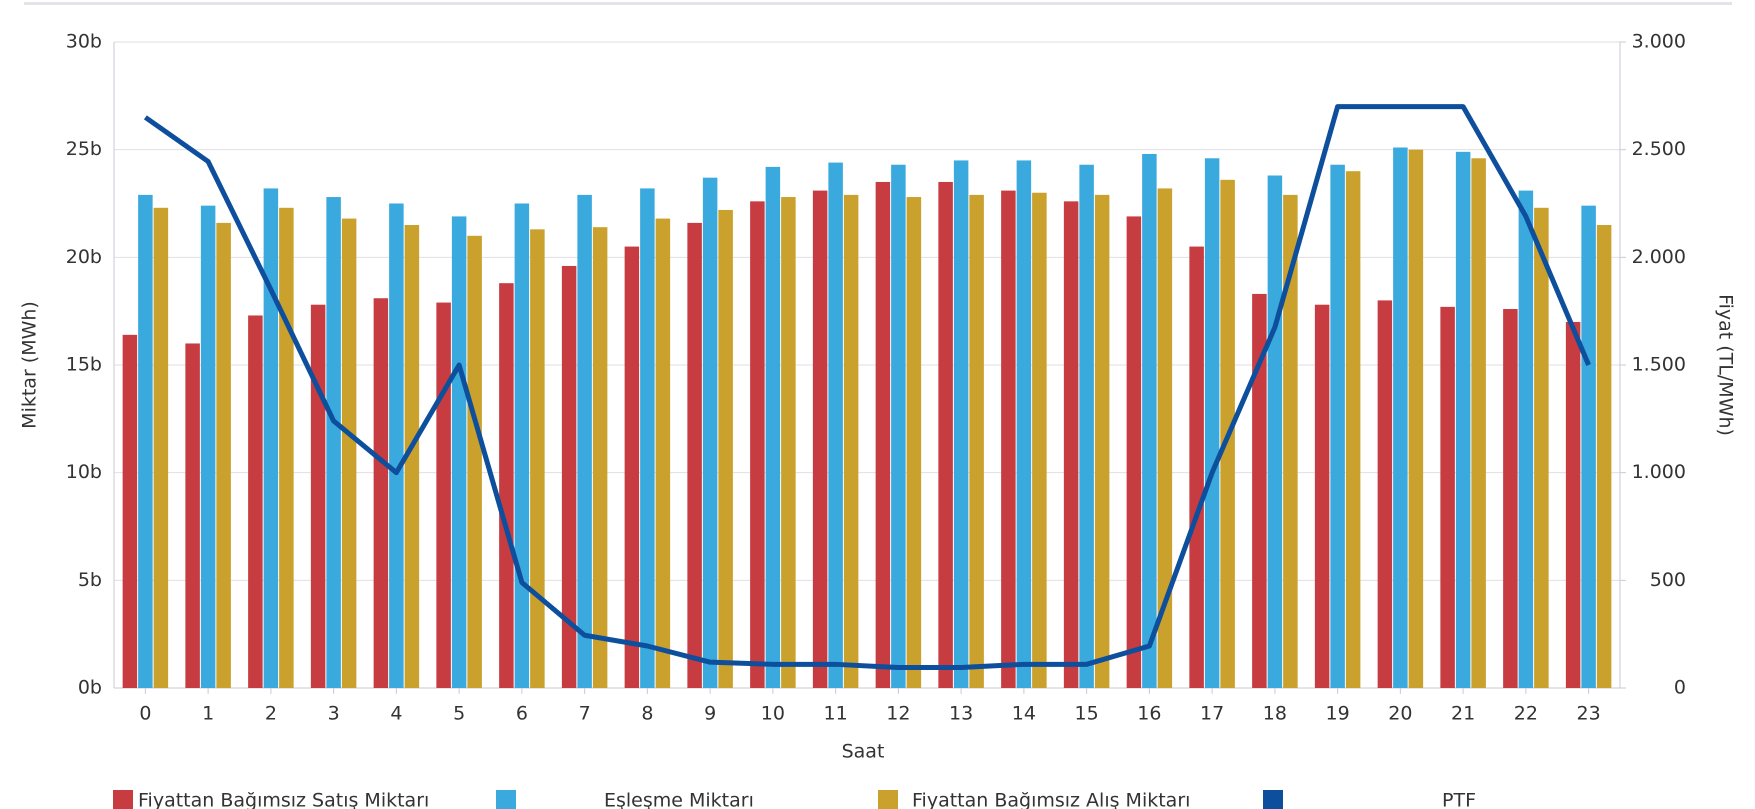 Image resolution: width=1755 pixels, height=809 pixels. What do you see at coordinates (679, 799) in the screenshot?
I see `legend-label: Eşleşme Miktarı` at bounding box center [679, 799].